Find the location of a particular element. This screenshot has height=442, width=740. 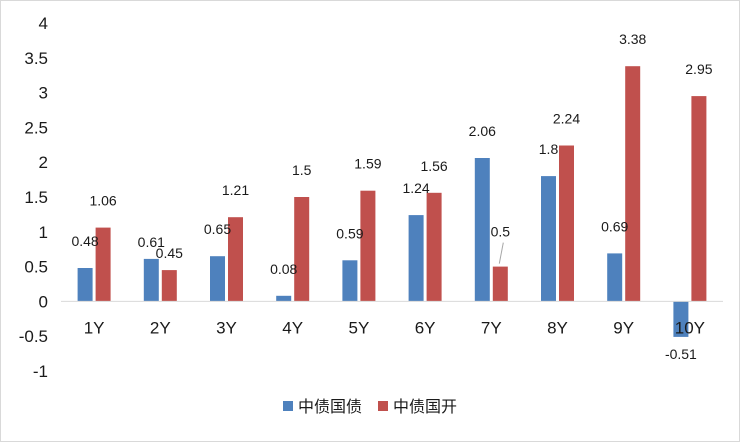

bar-series2-1Y is located at coordinates (103, 264).